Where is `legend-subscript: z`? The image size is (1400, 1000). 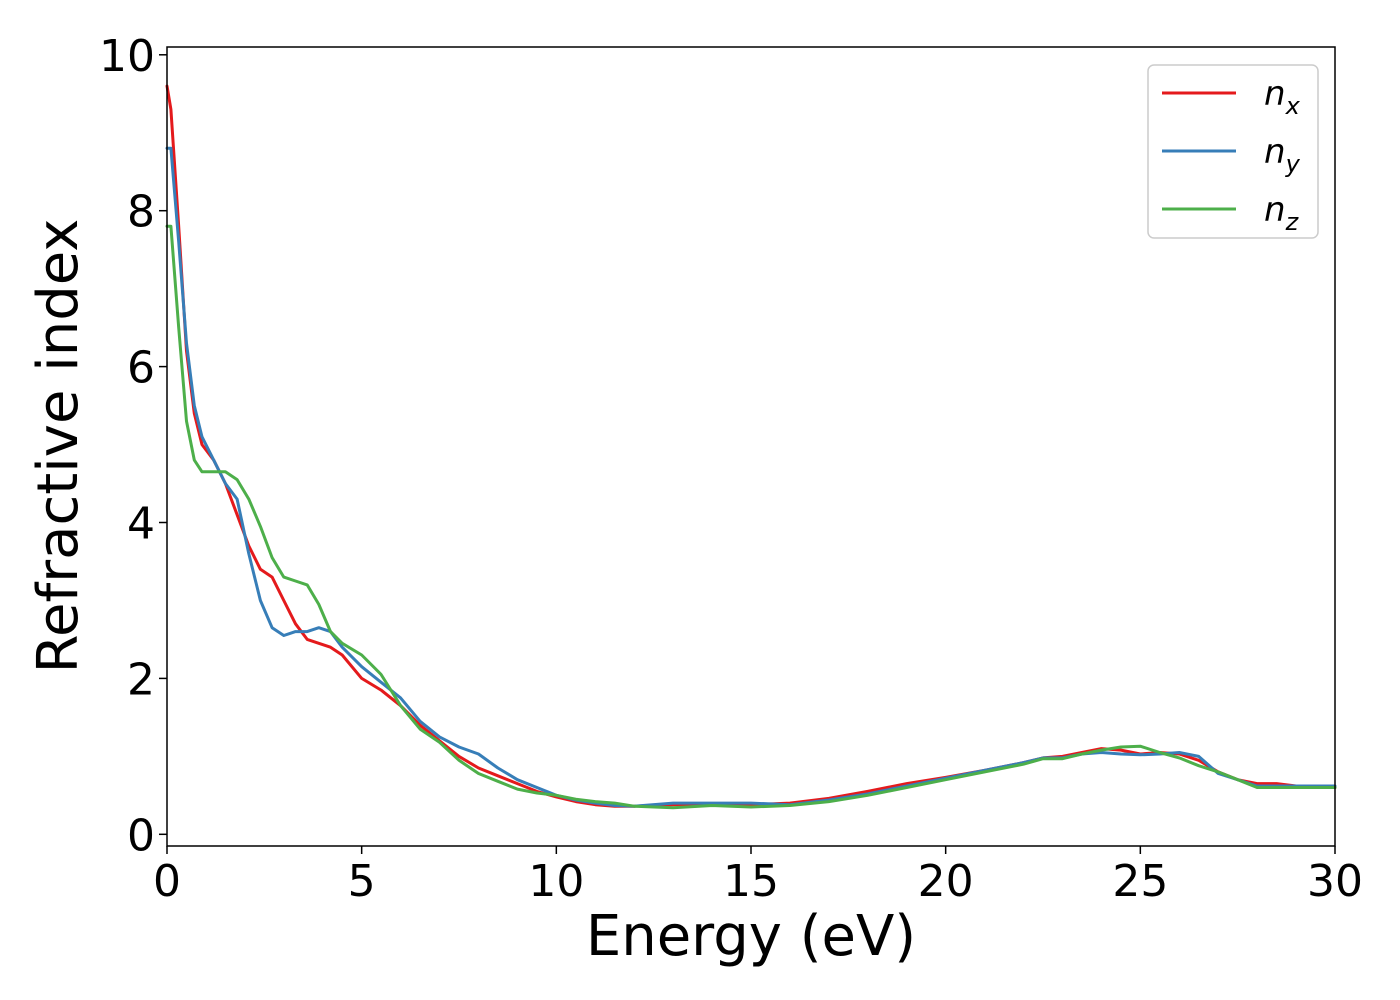
legend-subscript: z is located at coordinates (1292, 222).